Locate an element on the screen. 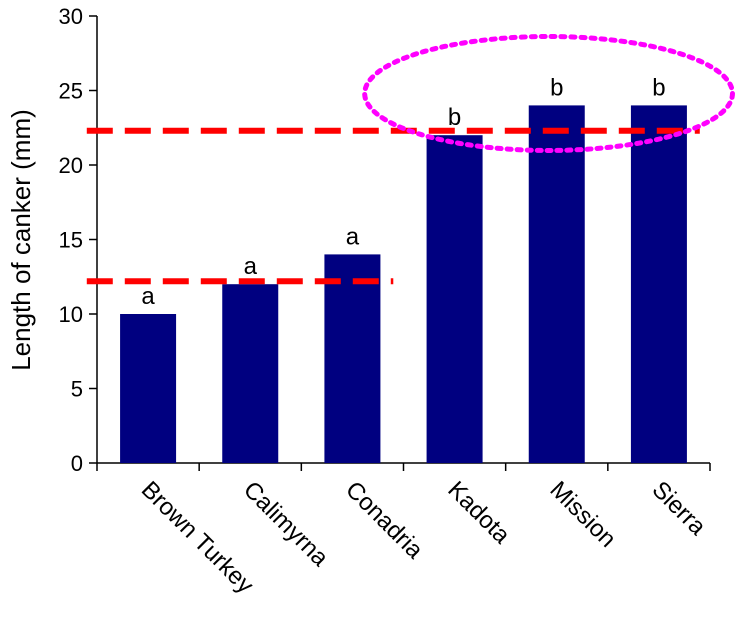 The height and width of the screenshot is (621, 748). x-tick-label: Conadria is located at coordinates (384, 520).